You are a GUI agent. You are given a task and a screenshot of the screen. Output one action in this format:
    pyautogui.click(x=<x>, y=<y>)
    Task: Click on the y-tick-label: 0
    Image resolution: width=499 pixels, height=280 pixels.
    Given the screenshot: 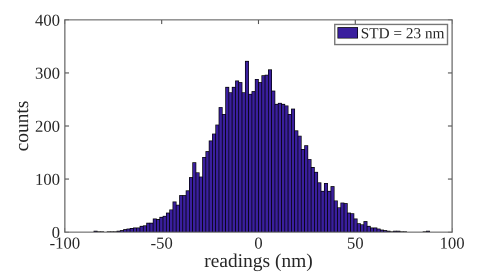 What is the action you would take?
    pyautogui.click(x=56, y=232)
    